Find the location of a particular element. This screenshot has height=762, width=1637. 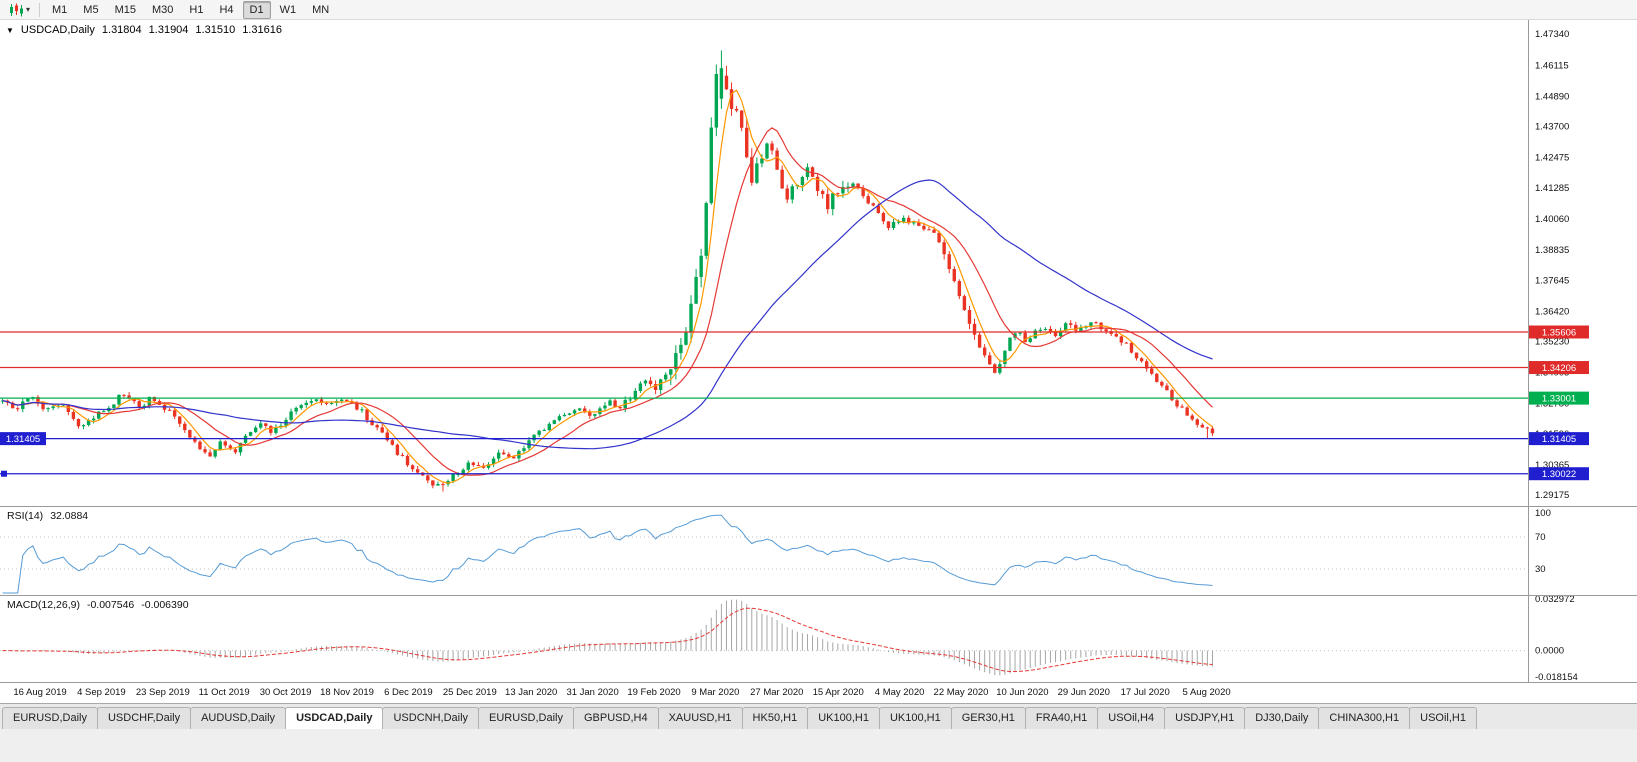

date-axis-label: 25 Dec 2019 is located at coordinates (469, 692).